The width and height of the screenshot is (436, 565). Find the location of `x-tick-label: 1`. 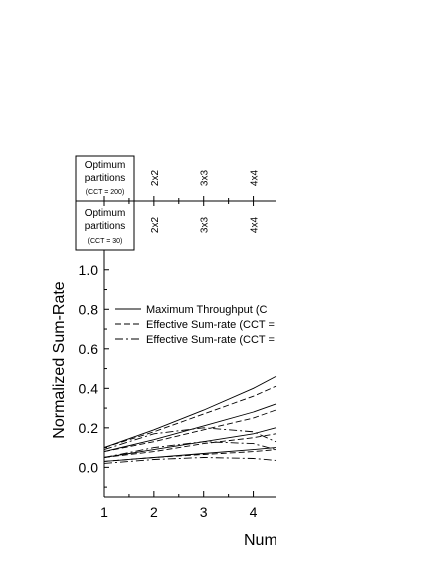

x-tick-label: 1 is located at coordinates (104, 512).